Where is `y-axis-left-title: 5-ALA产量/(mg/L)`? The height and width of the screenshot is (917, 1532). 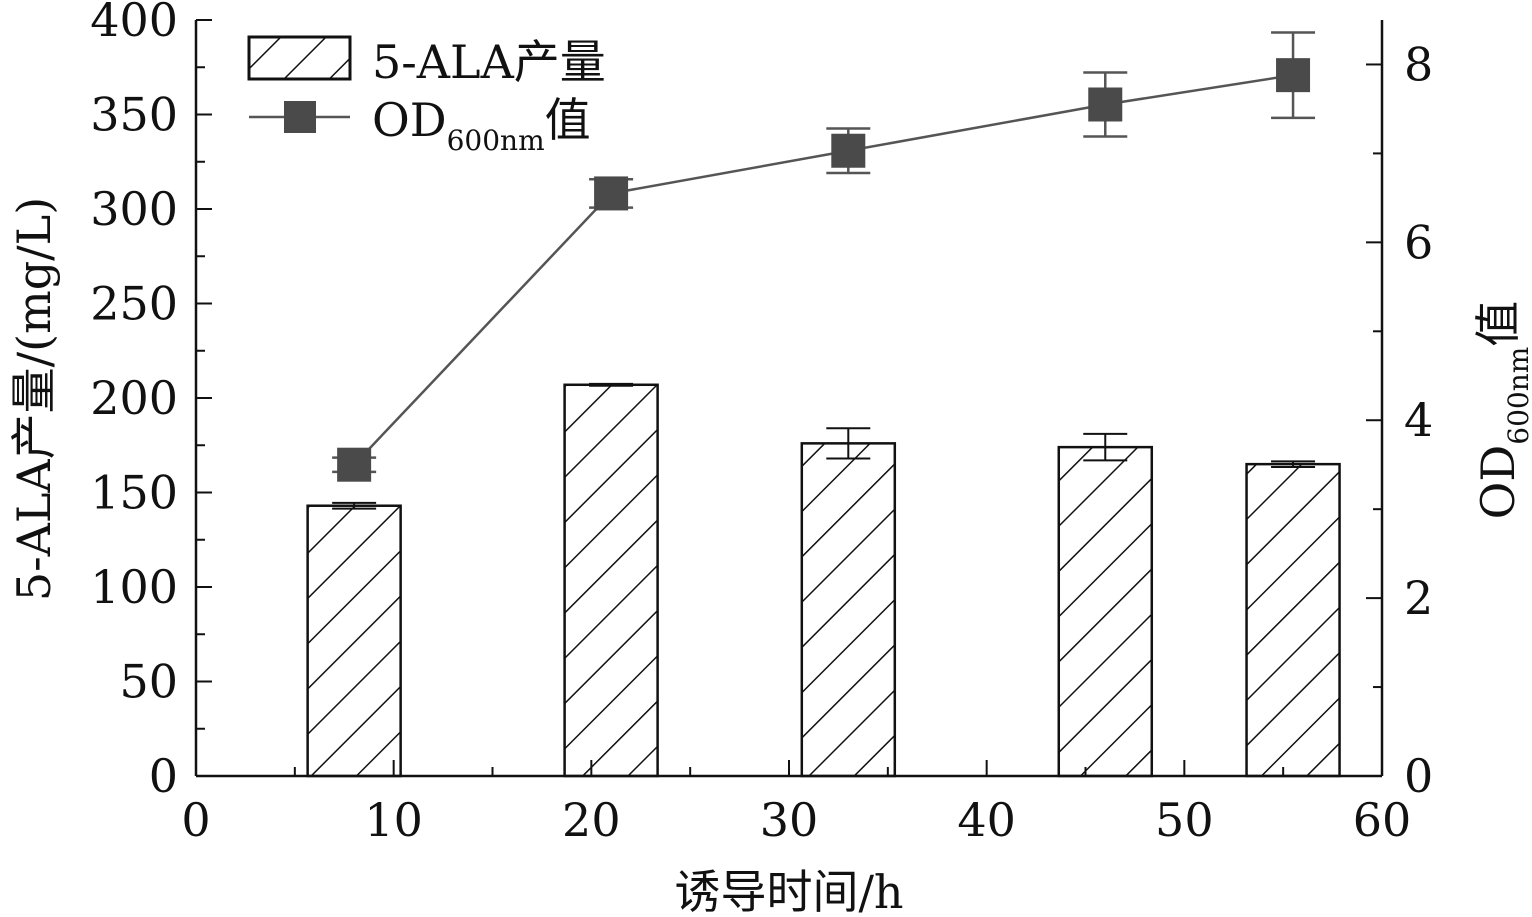
y-axis-left-title: 5-ALA产量/(mg/L) is located at coordinates (34, 399).